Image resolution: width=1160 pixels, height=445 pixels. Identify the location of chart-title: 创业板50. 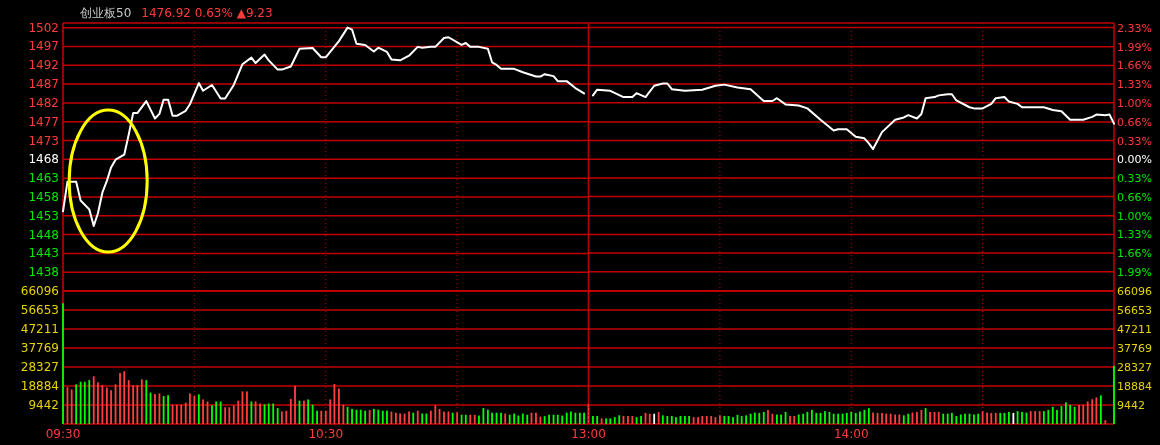
(106, 13).